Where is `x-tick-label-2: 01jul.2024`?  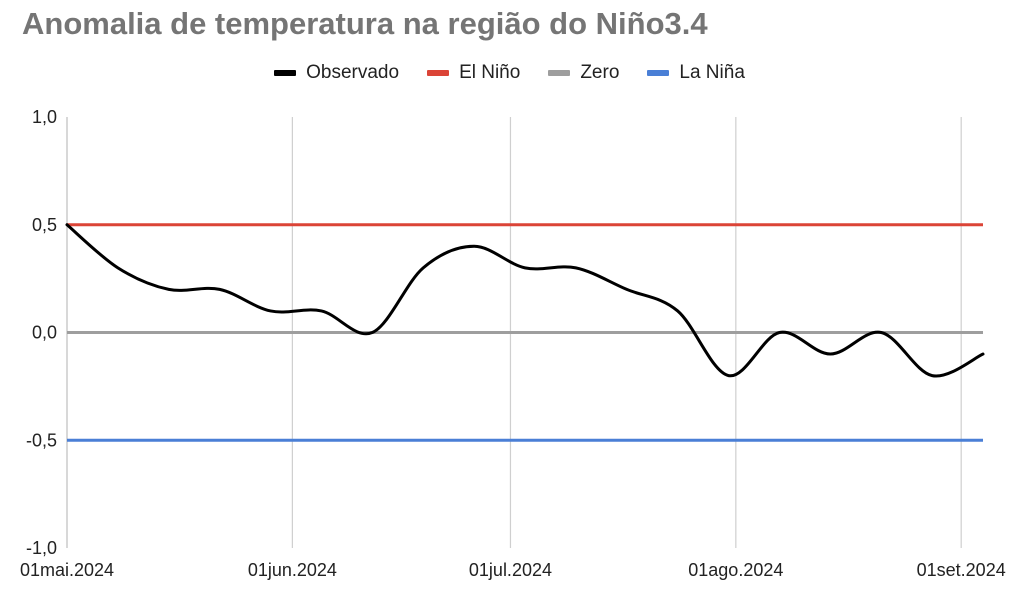 x-tick-label-2: 01jul.2024 is located at coordinates (510, 570).